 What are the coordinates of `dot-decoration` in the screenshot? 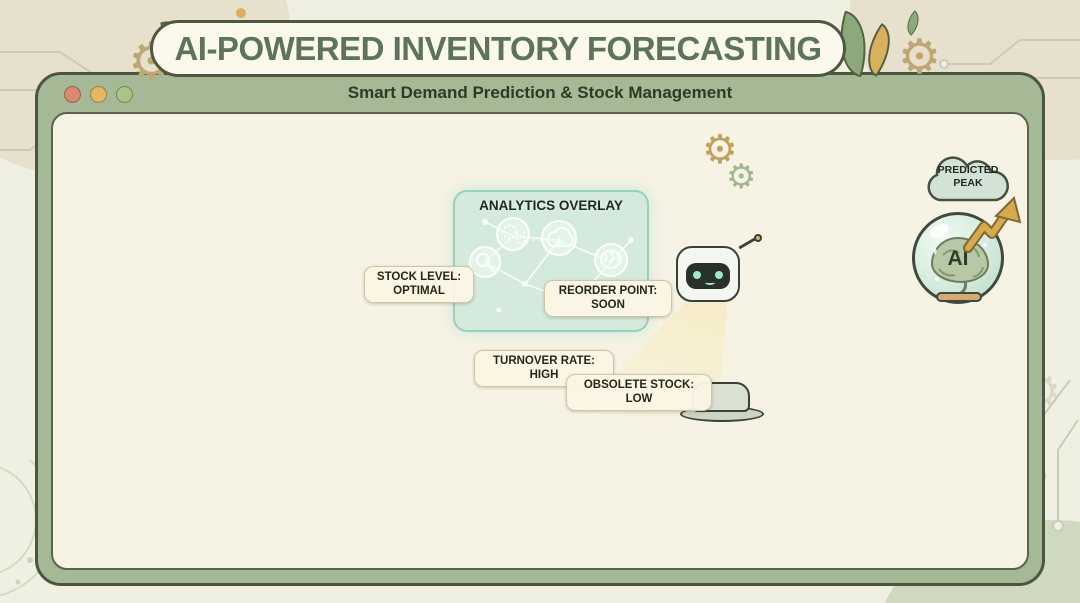 It's located at (241, 13).